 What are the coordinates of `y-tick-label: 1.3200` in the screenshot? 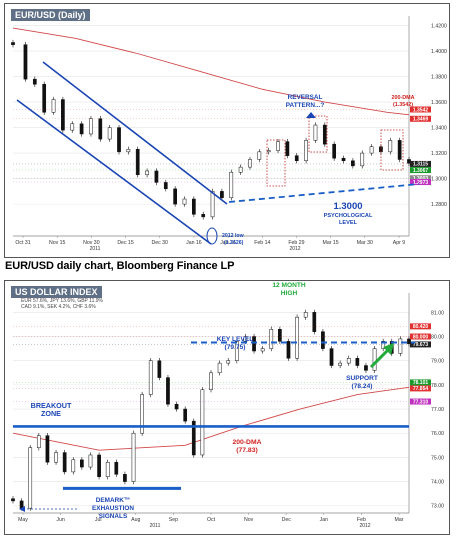 It's located at (439, 154).